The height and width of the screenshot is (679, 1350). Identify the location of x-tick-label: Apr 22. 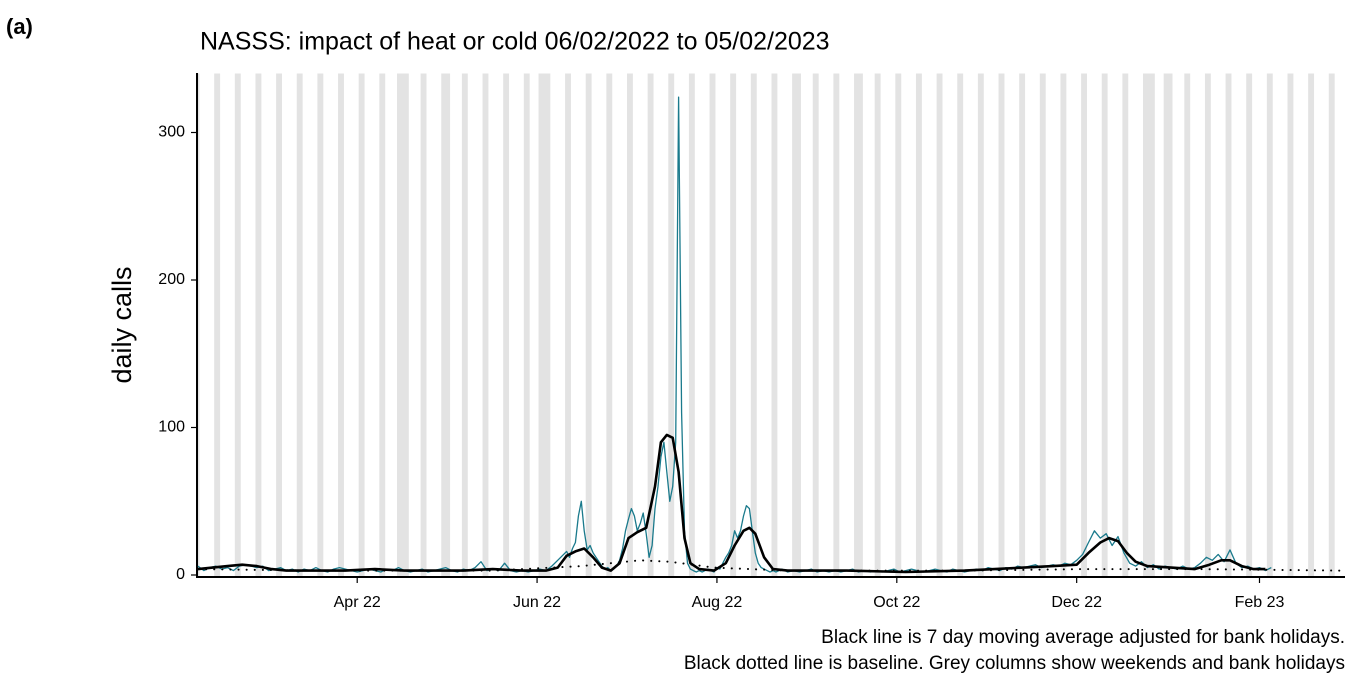
(357, 602).